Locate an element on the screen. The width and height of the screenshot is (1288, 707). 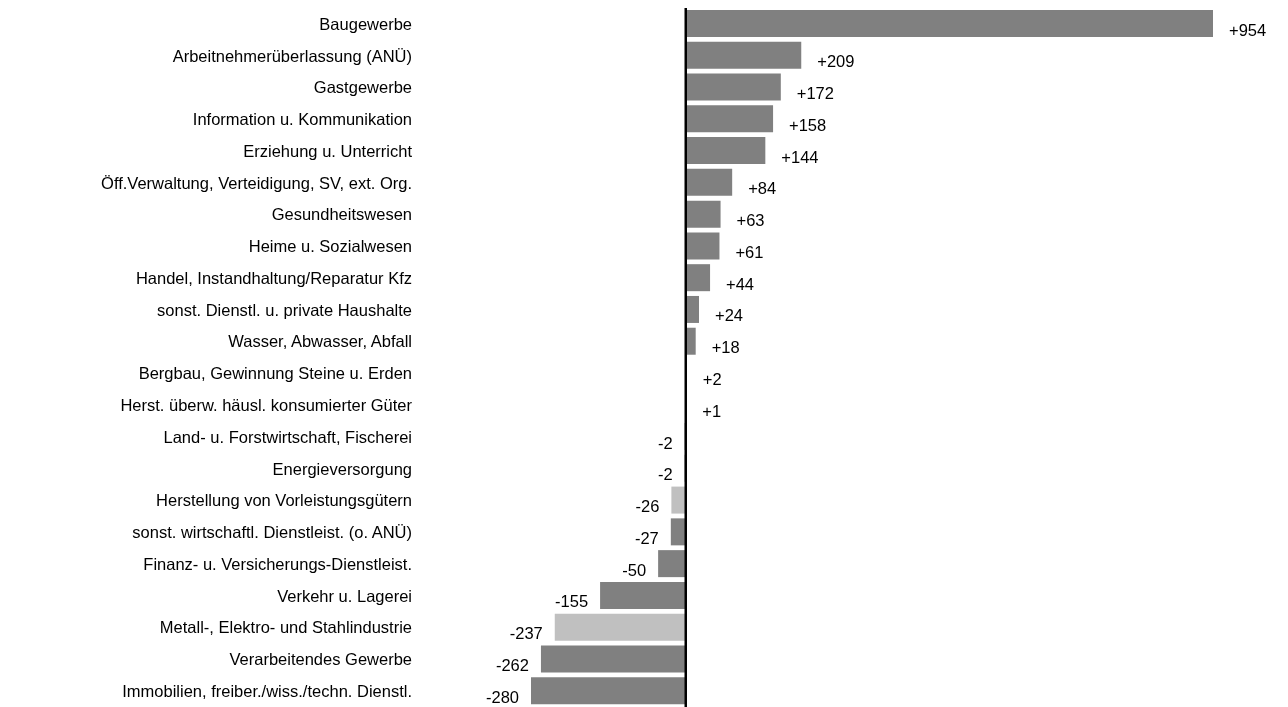
data-label: +63 is located at coordinates (750, 220).